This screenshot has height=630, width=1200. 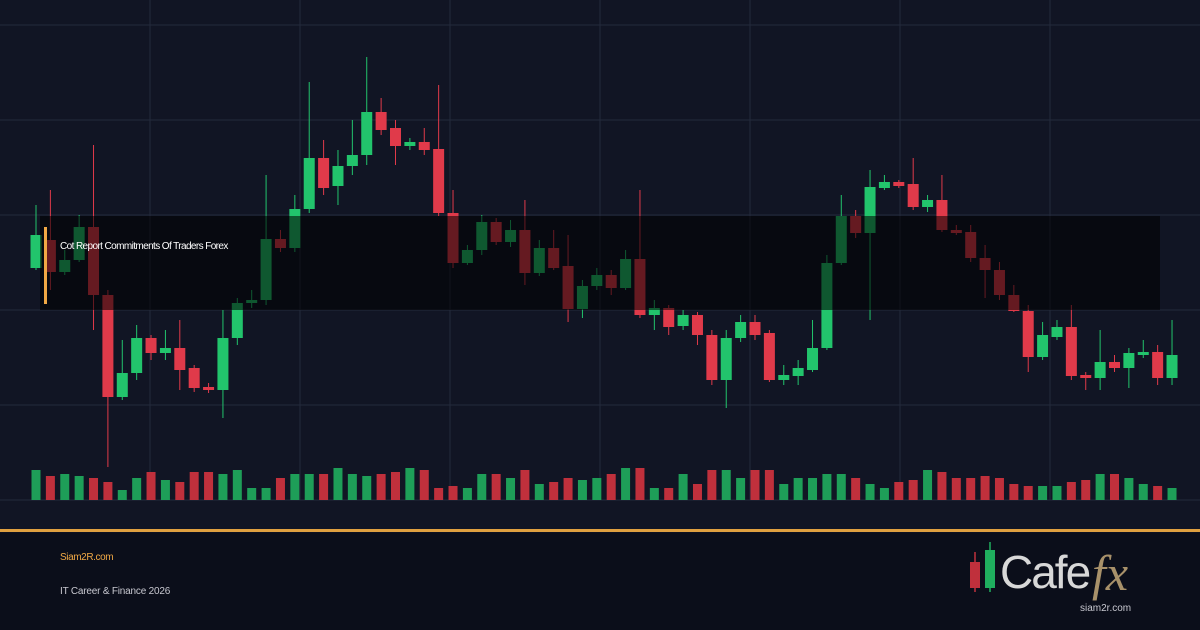 What do you see at coordinates (604, 484) in the screenshot?
I see `volume-bars` at bounding box center [604, 484].